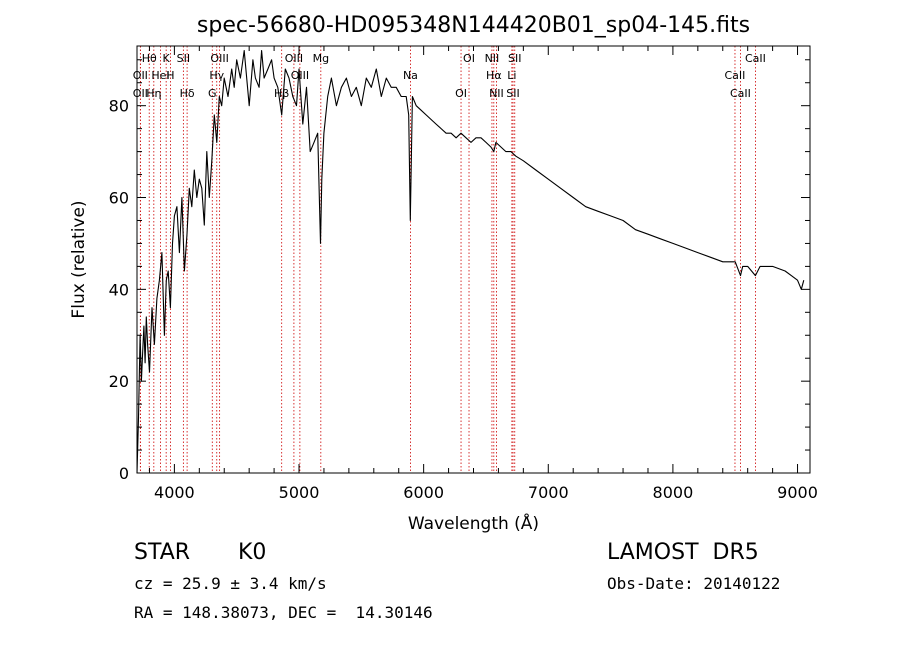  What do you see at coordinates (473, 523) in the screenshot?
I see `x-axis-label: Wavelength (Å)` at bounding box center [473, 523].